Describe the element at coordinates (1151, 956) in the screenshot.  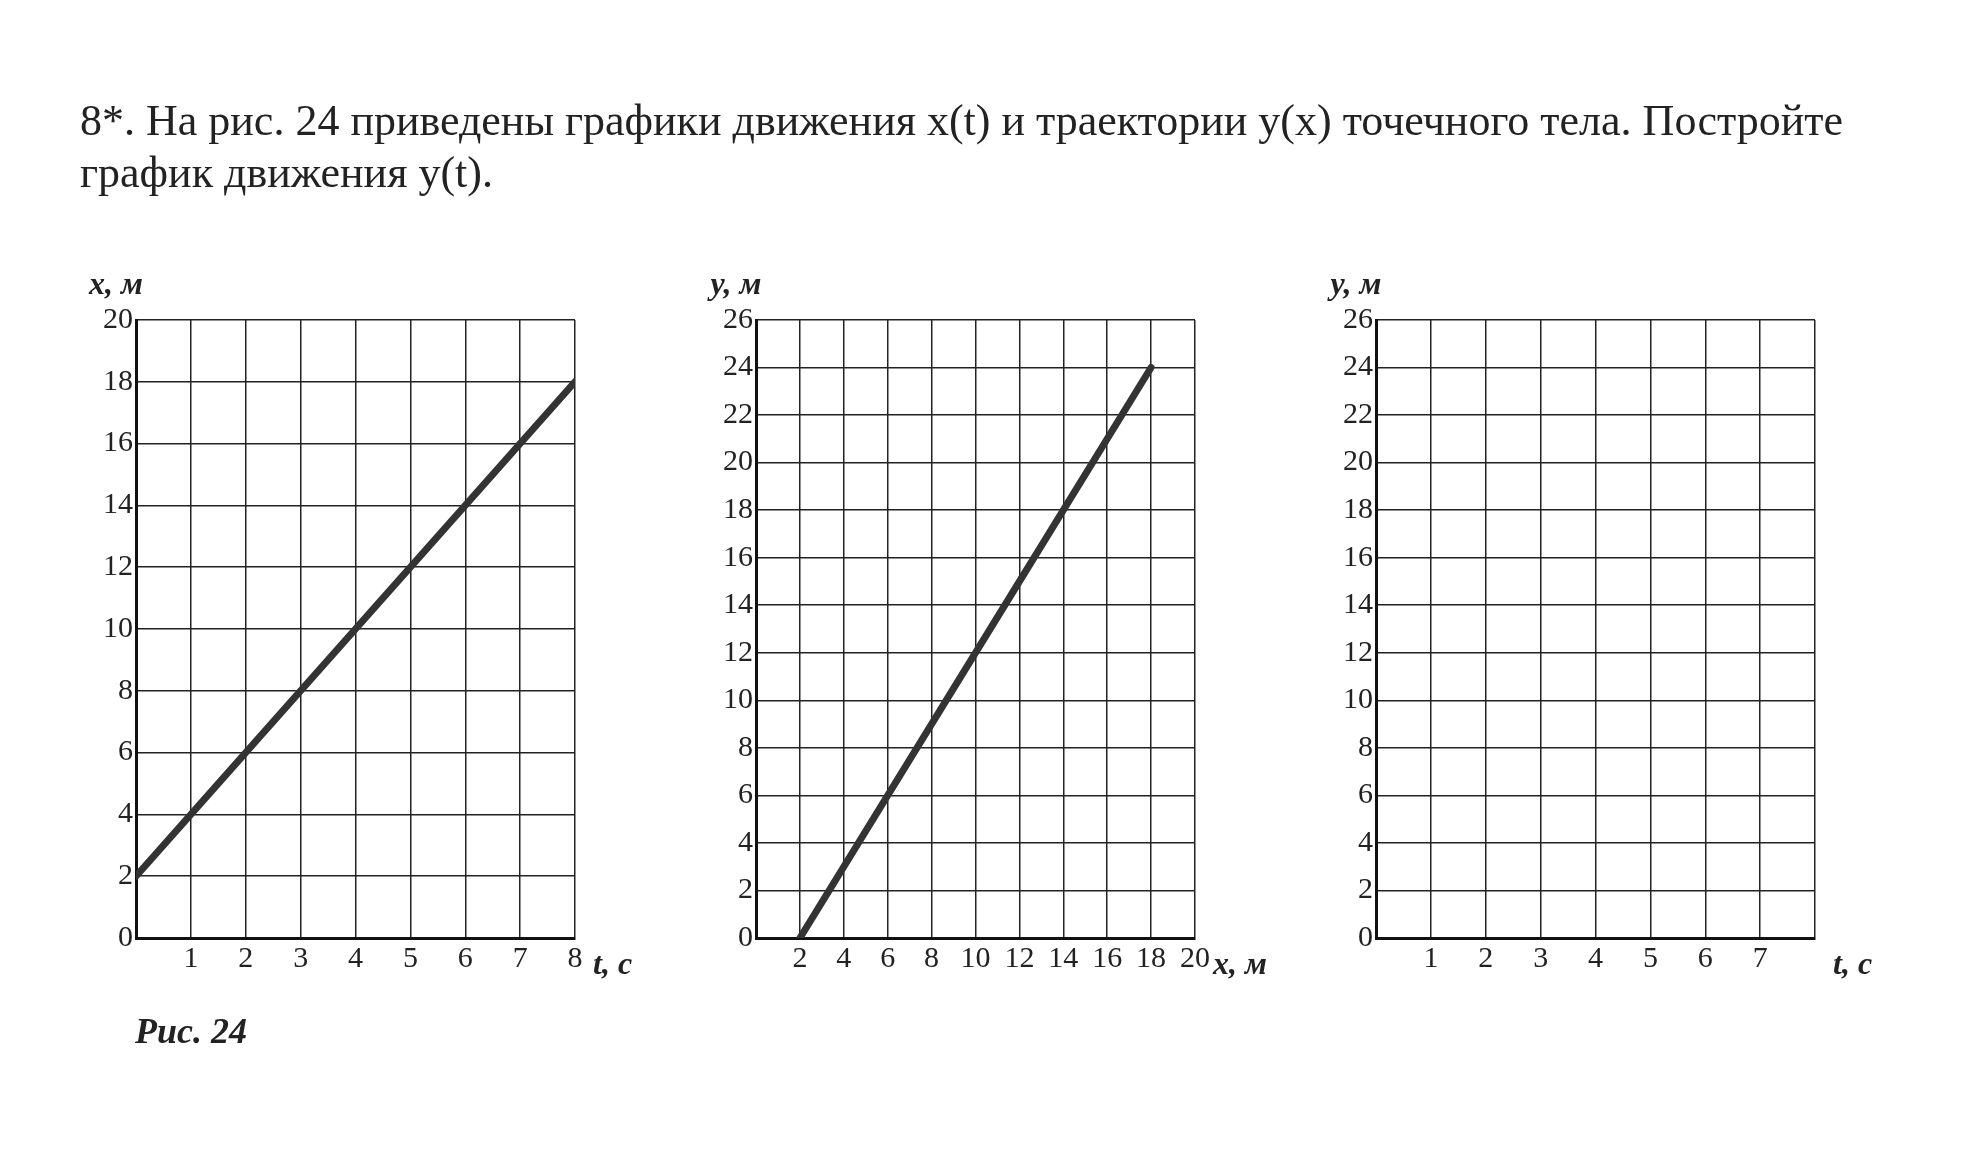
I see `x-tick-label: 18` at that location.